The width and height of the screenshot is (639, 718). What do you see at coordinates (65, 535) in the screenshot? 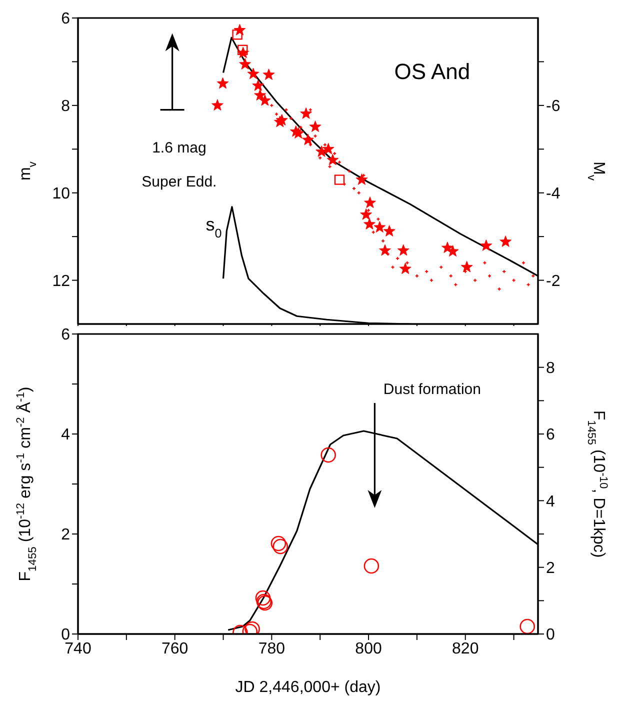
I see `y-tick-label: 2` at bounding box center [65, 535].